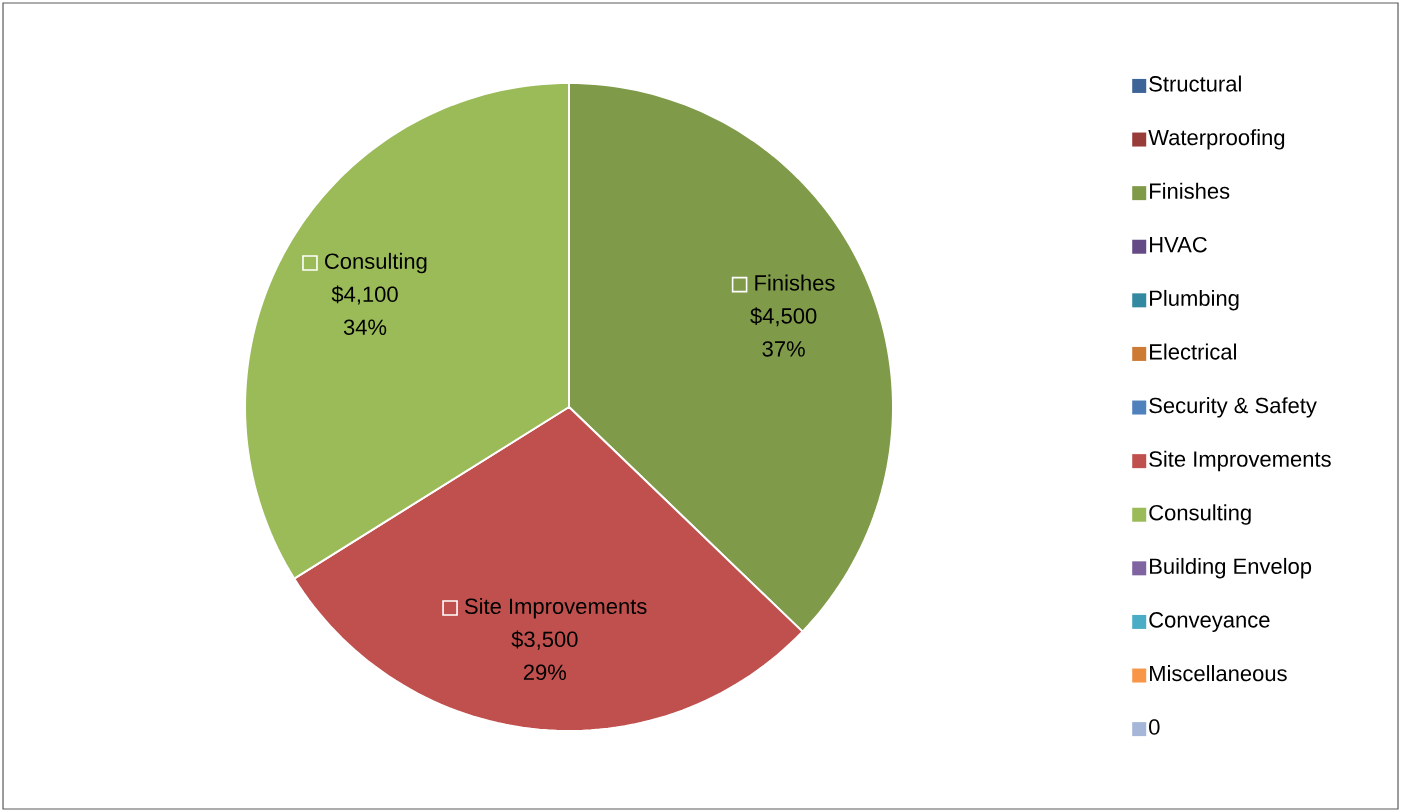 Image resolution: width=1402 pixels, height=812 pixels. Describe the element at coordinates (1193, 351) in the screenshot. I see `legend-label: Electrical` at that location.